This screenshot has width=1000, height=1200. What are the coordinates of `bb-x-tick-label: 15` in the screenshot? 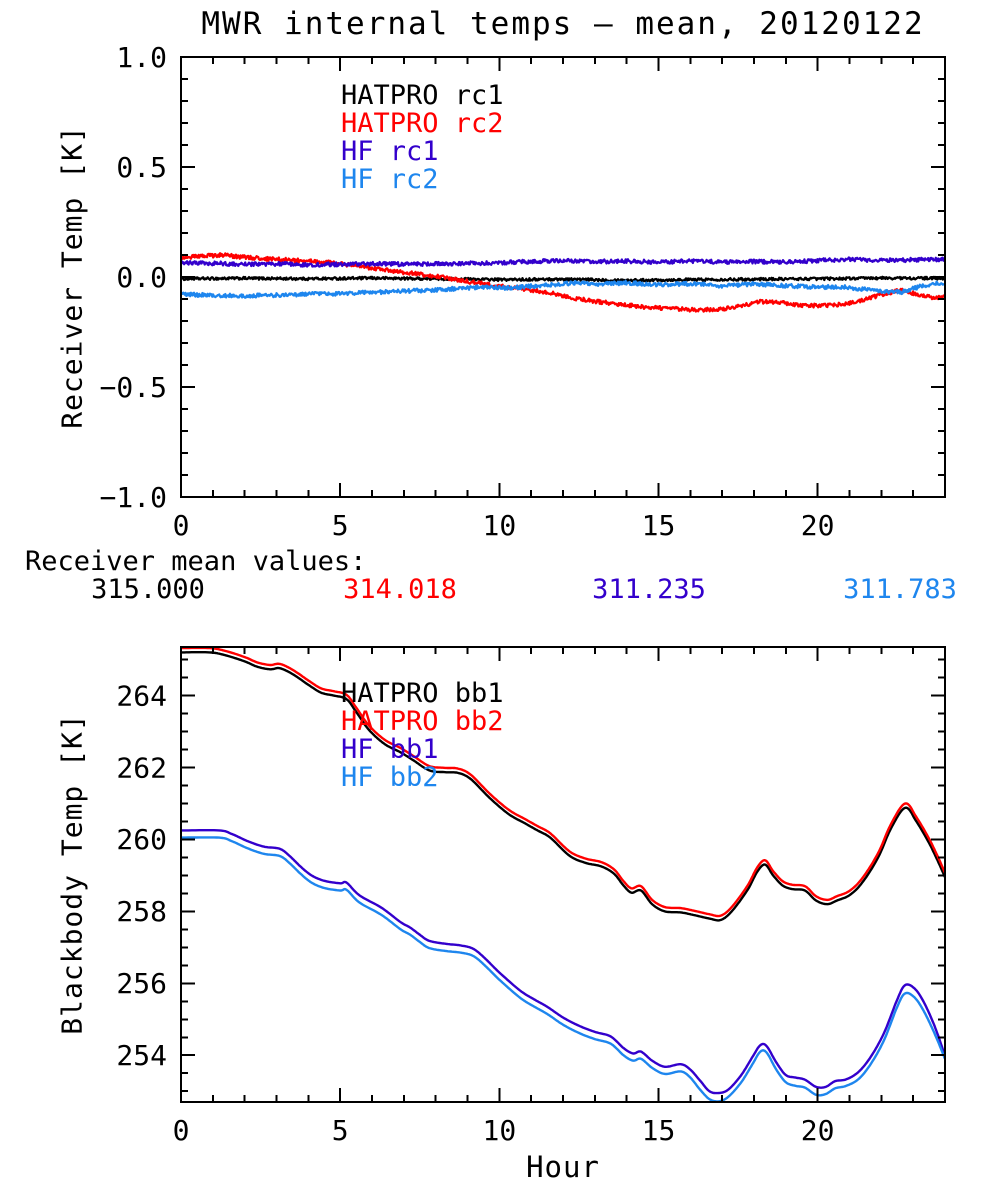 It's located at (659, 1130).